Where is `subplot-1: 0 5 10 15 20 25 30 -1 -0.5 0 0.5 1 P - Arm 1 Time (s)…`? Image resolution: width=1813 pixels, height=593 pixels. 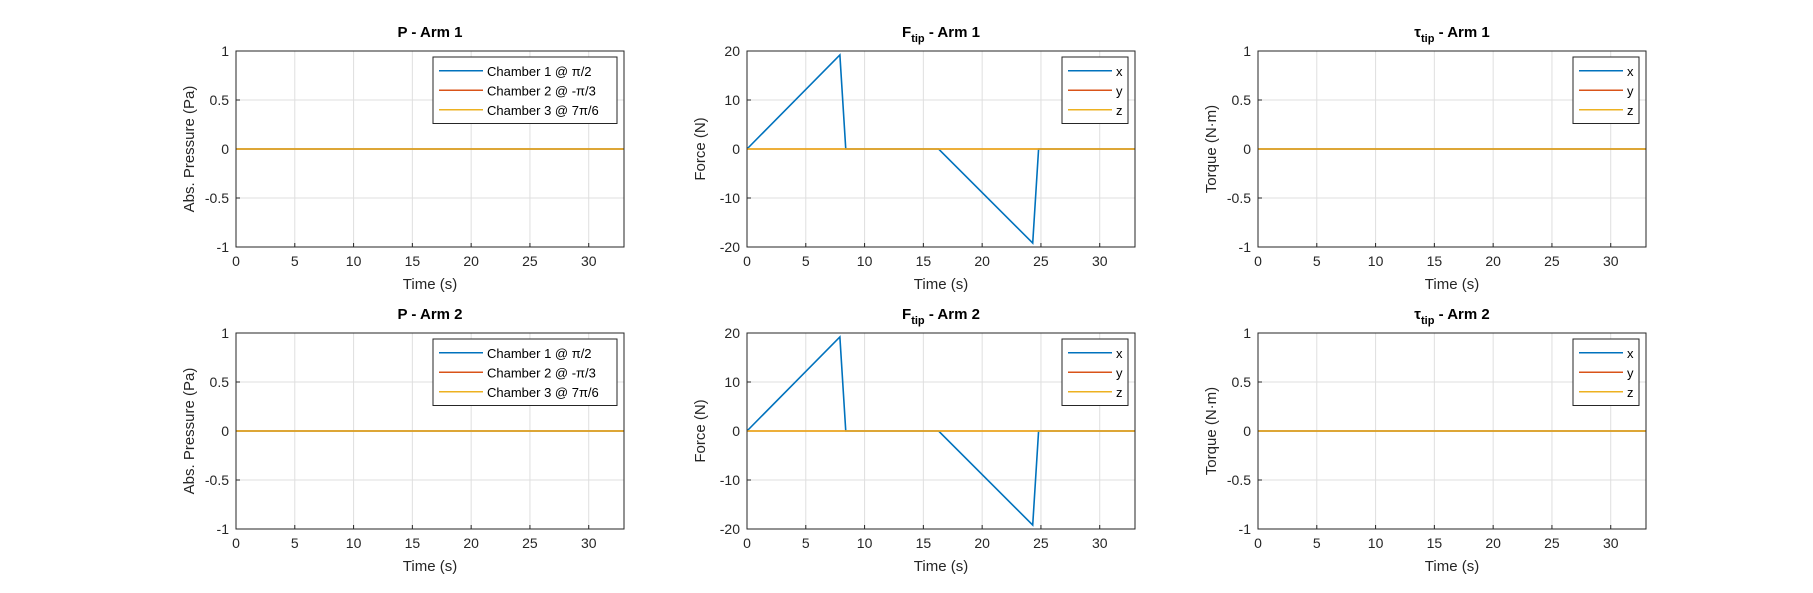 subplot-1: 0 5 10 15 20 25 30 -1 -0.5 0 0.5 1 P - Arm 1 Time (s)… is located at coordinates (403, 158).